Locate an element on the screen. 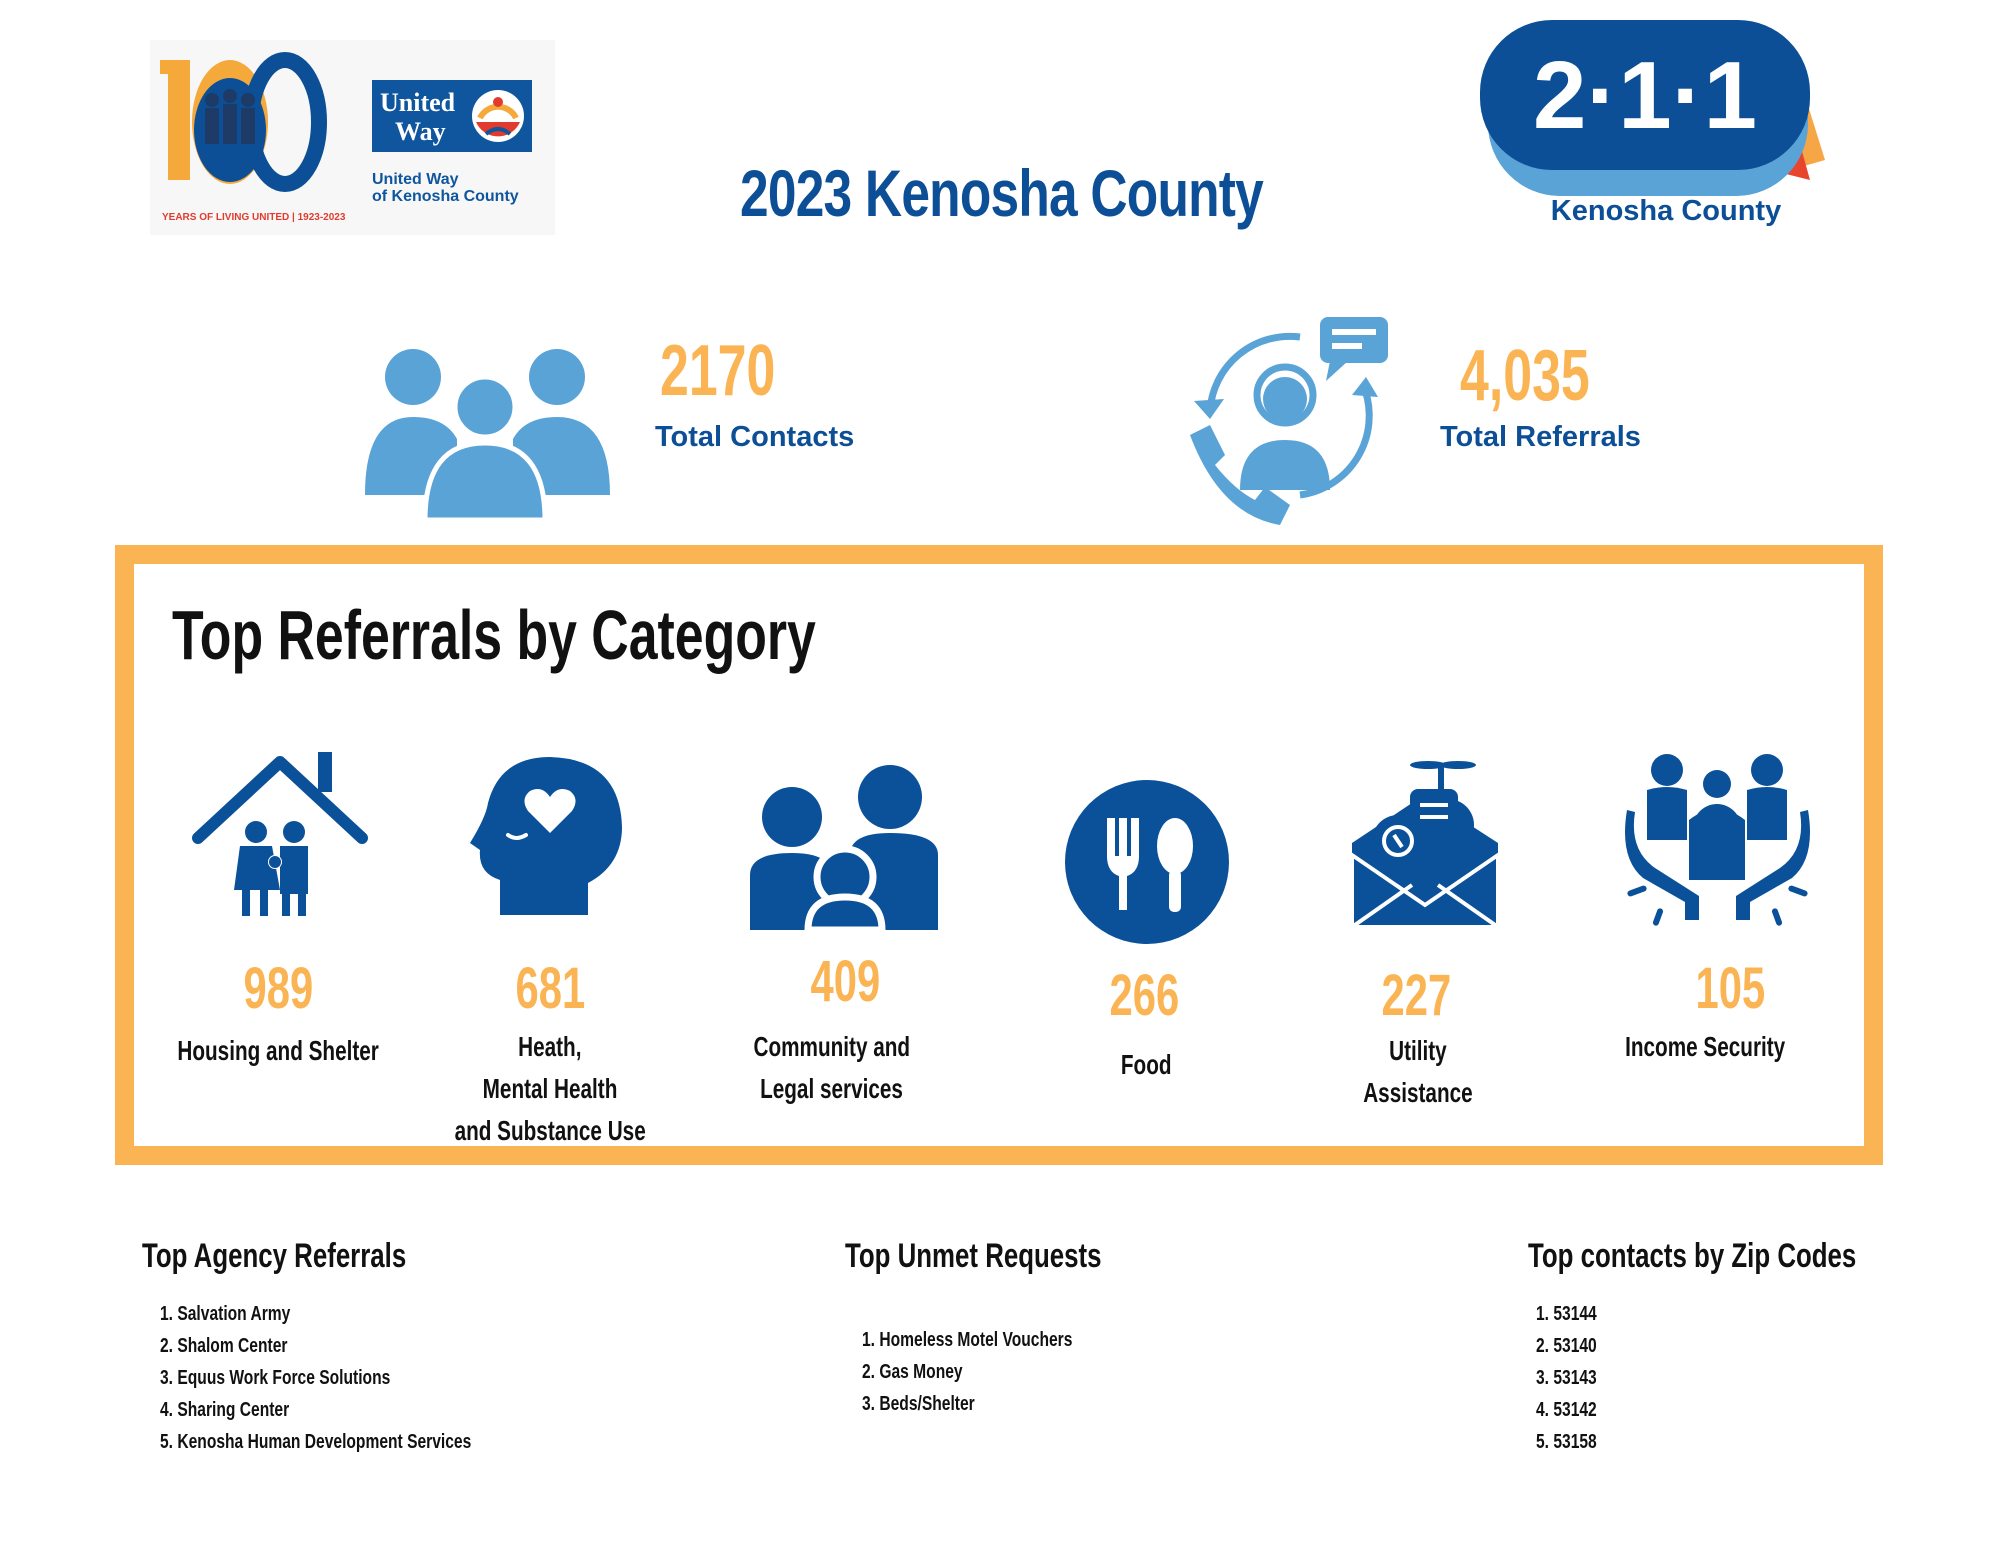 This screenshot has height=1545, width=2000. logo-211-county: Kenosha County is located at coordinates (1666, 211).